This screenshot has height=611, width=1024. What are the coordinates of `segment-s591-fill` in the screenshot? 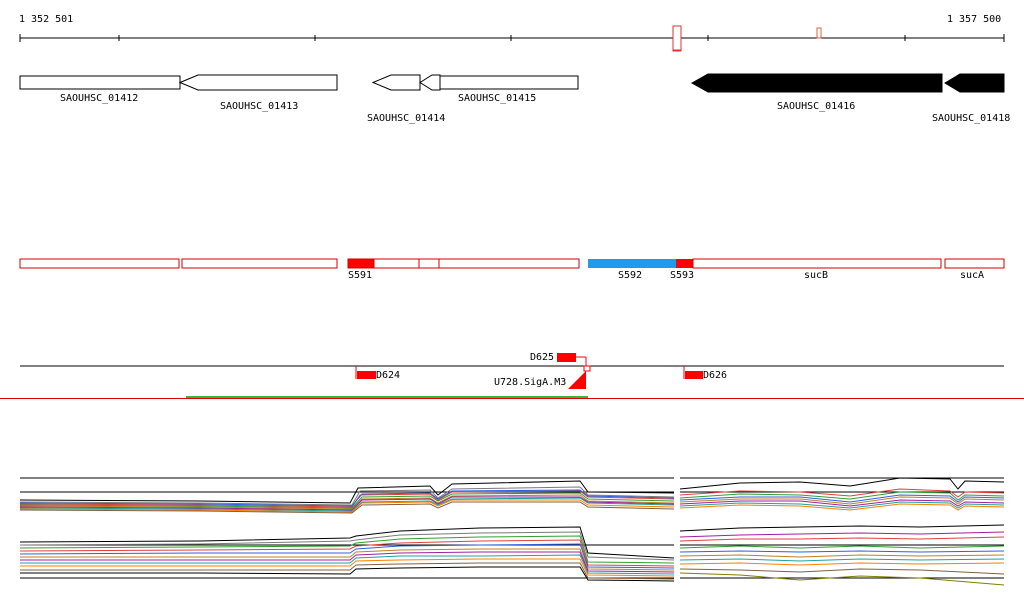 It's located at (361, 263).